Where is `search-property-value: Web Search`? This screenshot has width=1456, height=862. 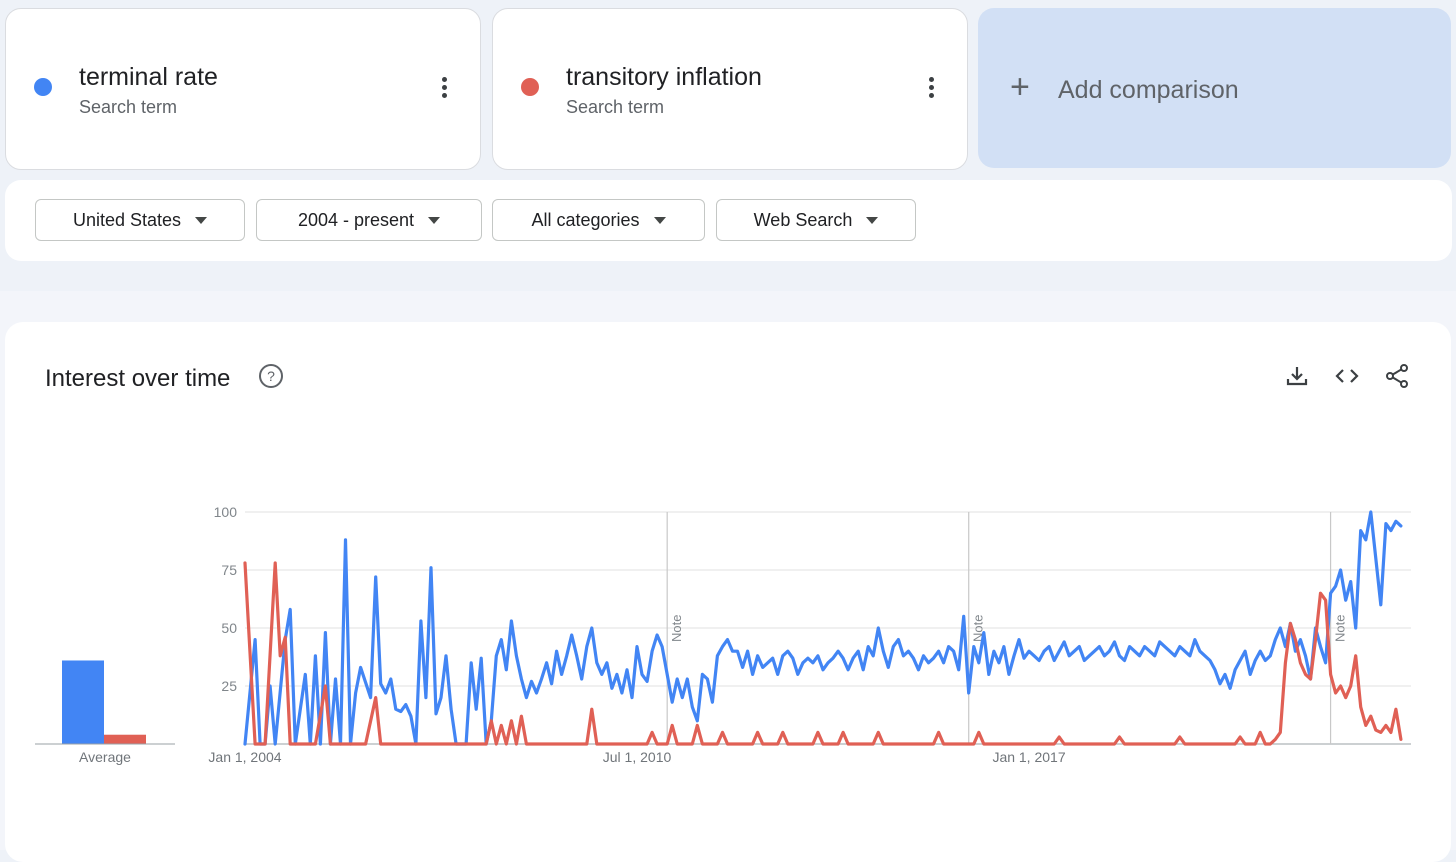
search-property-value: Web Search is located at coordinates (803, 219).